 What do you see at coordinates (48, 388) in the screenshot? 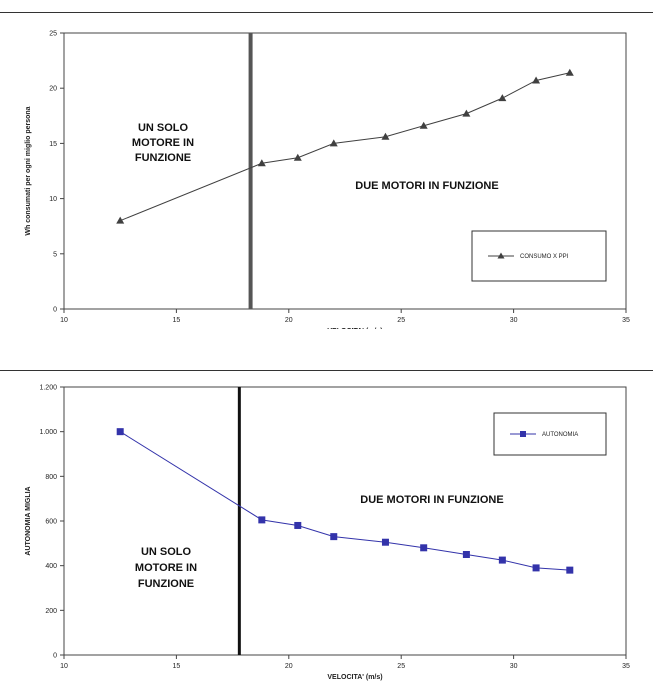
I see `y-tick-label: 1.200` at bounding box center [48, 388].